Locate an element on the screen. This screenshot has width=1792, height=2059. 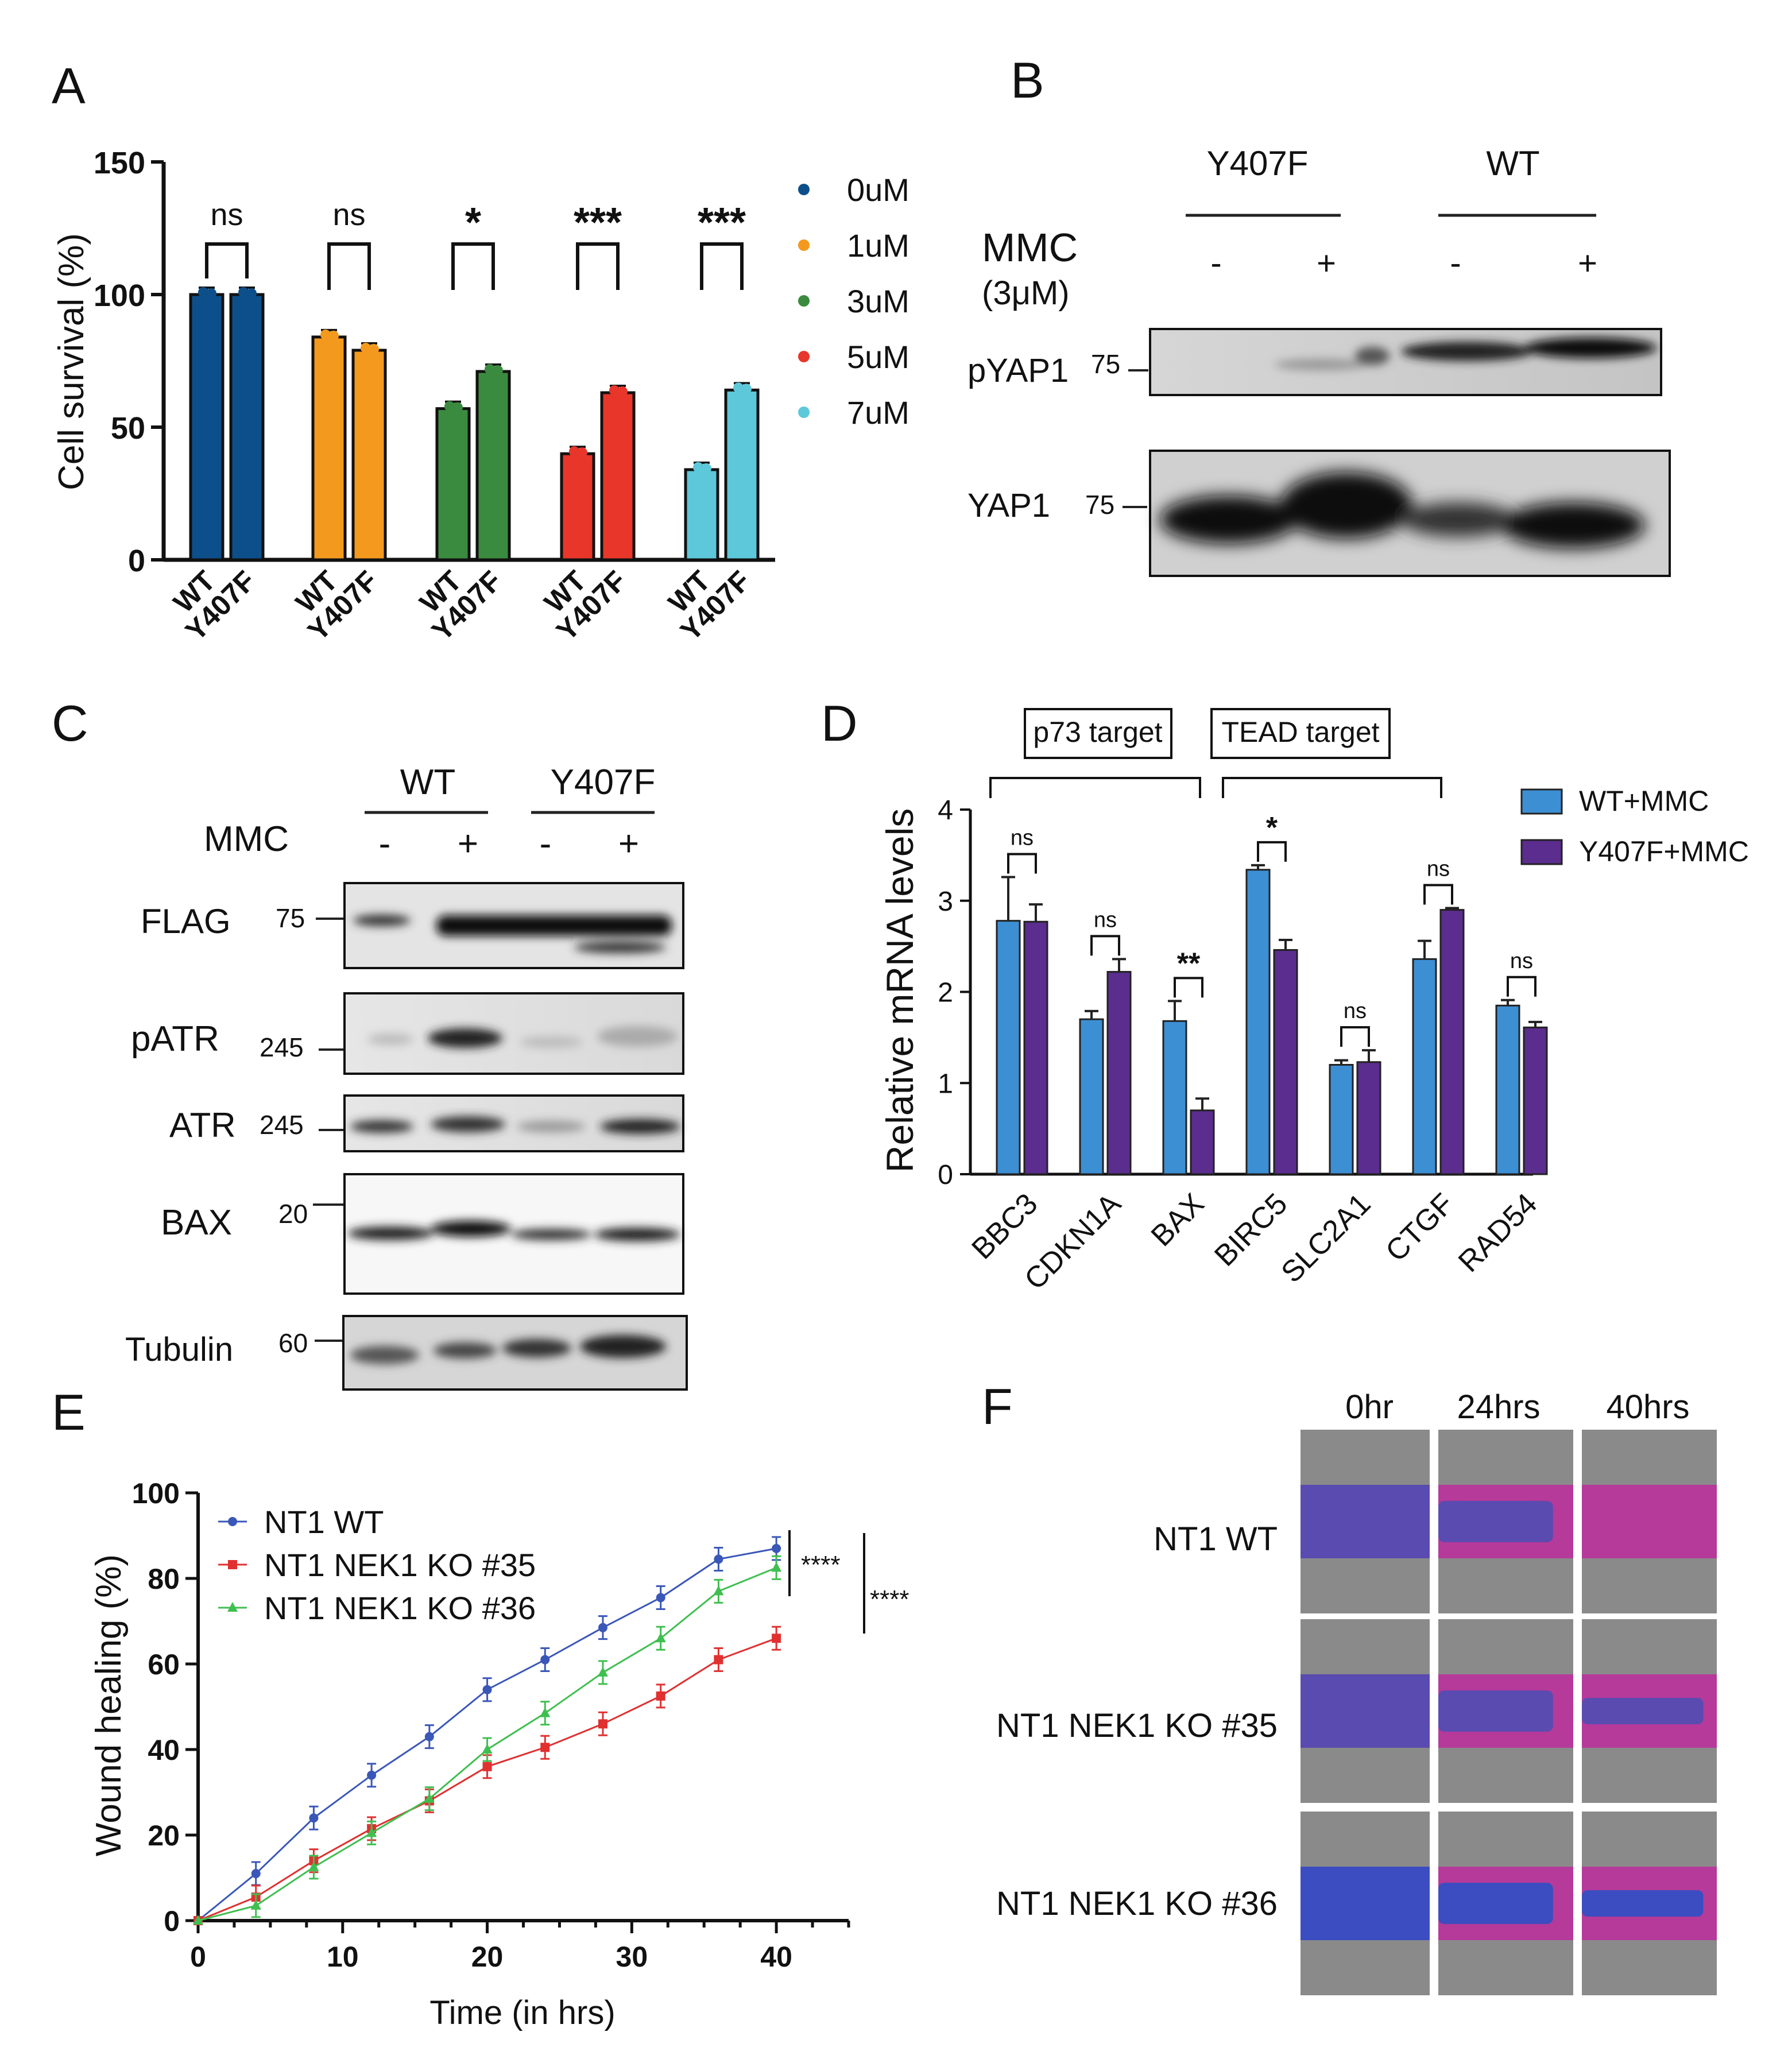
e-y-tick-label: 40 is located at coordinates (164, 1750).